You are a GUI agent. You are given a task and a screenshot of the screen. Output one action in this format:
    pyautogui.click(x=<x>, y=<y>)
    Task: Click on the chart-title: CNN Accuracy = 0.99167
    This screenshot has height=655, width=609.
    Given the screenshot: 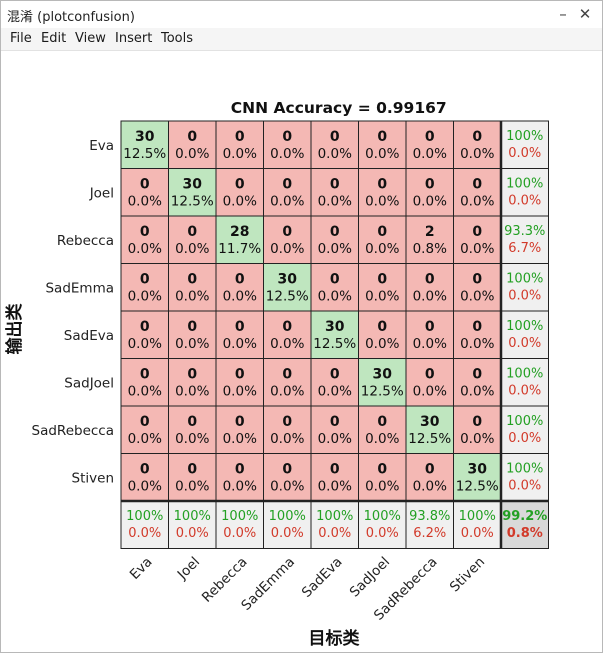 What is the action you would take?
    pyautogui.click(x=339, y=108)
    